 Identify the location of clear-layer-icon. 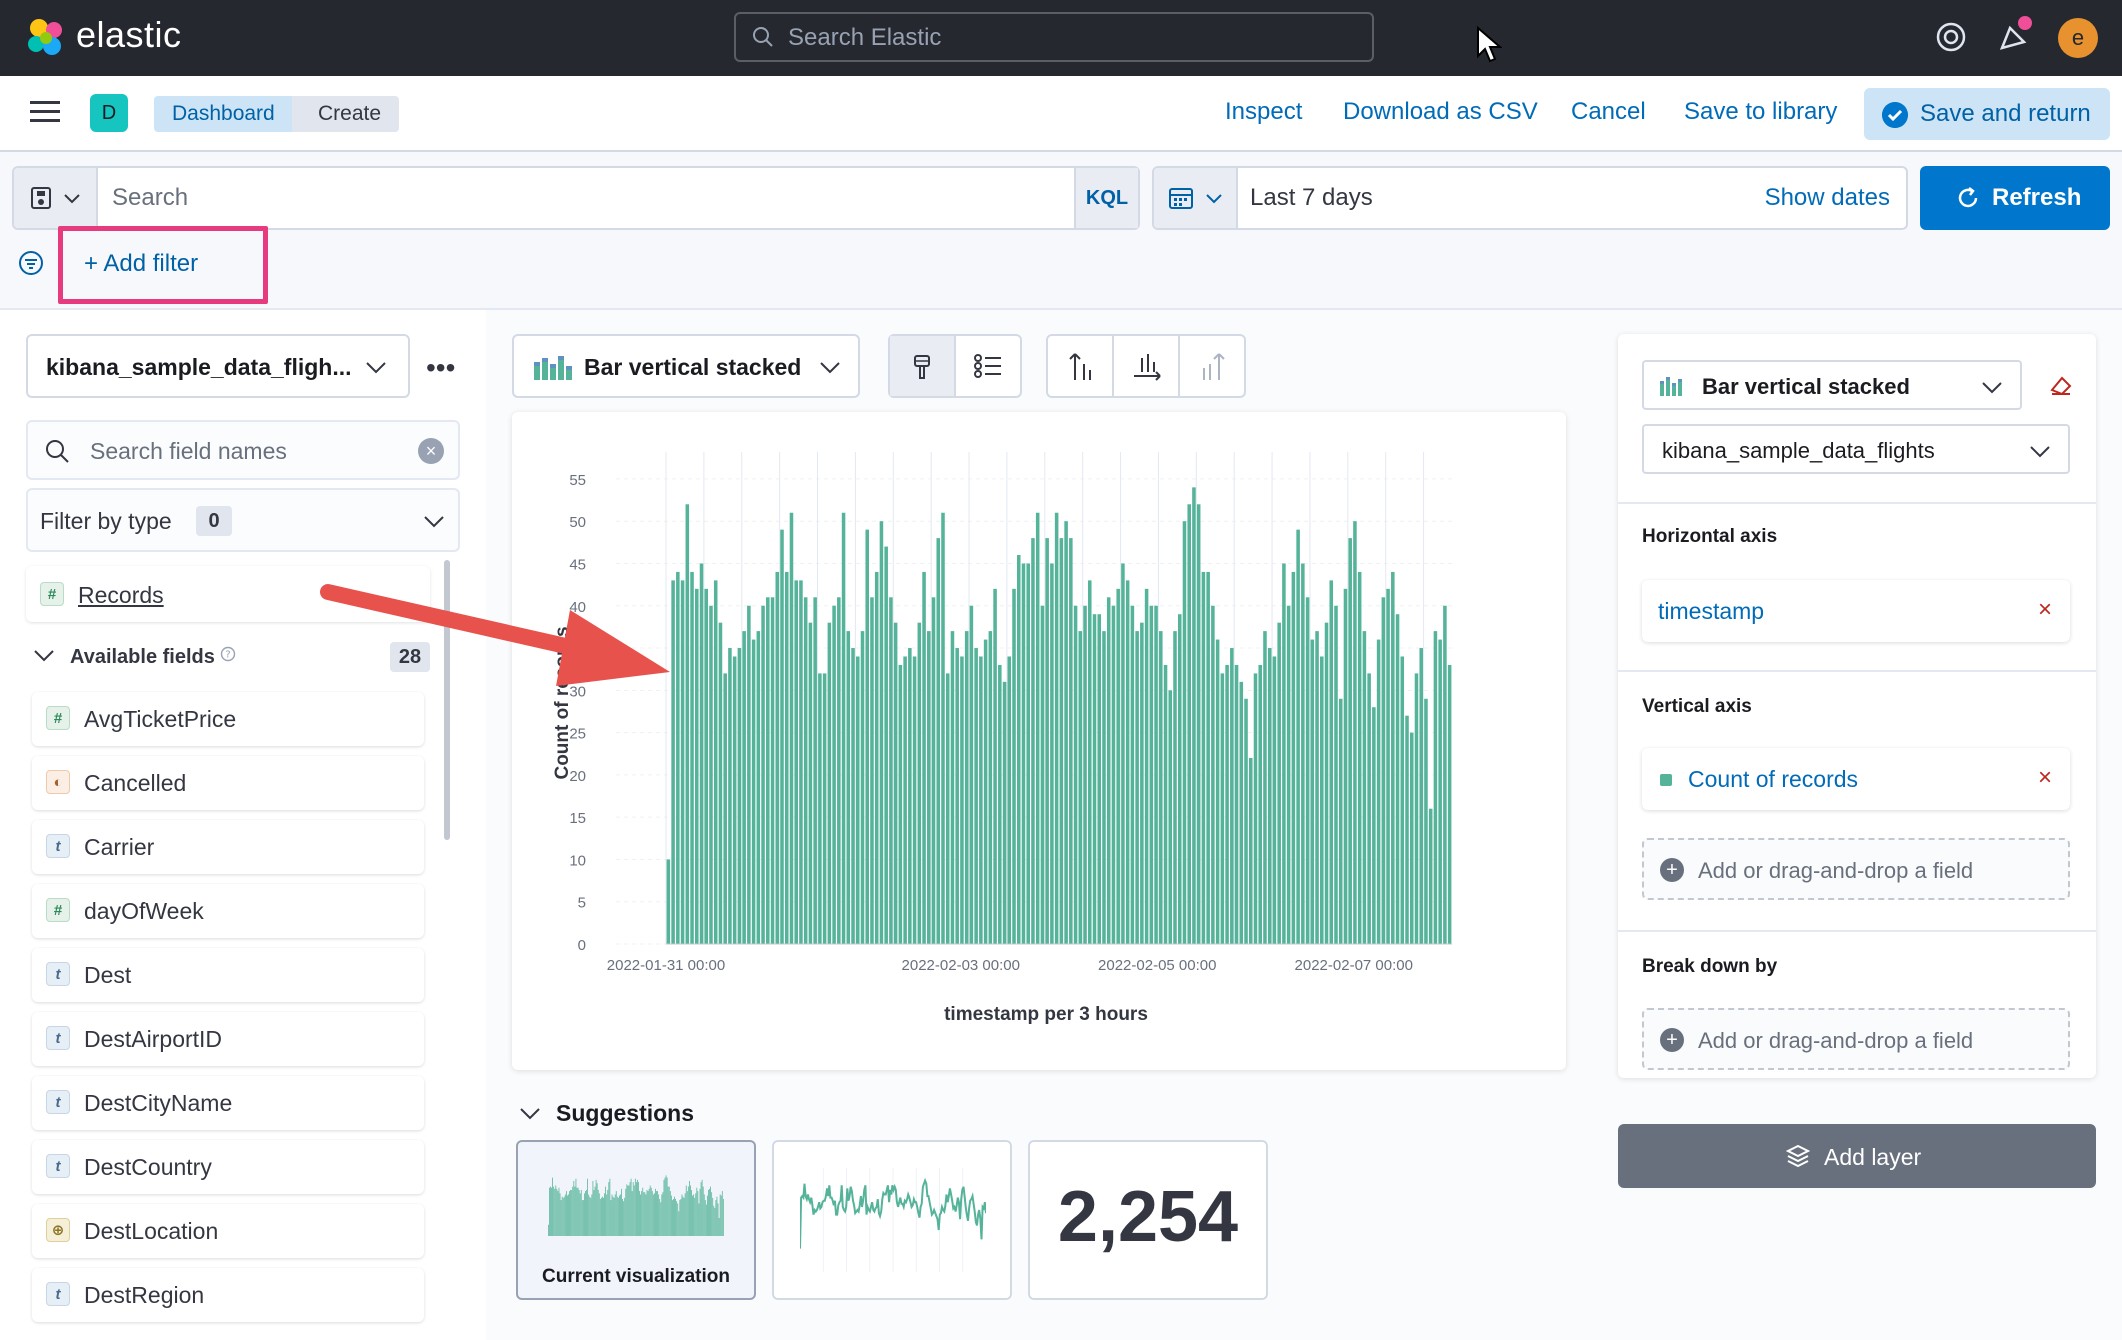
(2061, 386).